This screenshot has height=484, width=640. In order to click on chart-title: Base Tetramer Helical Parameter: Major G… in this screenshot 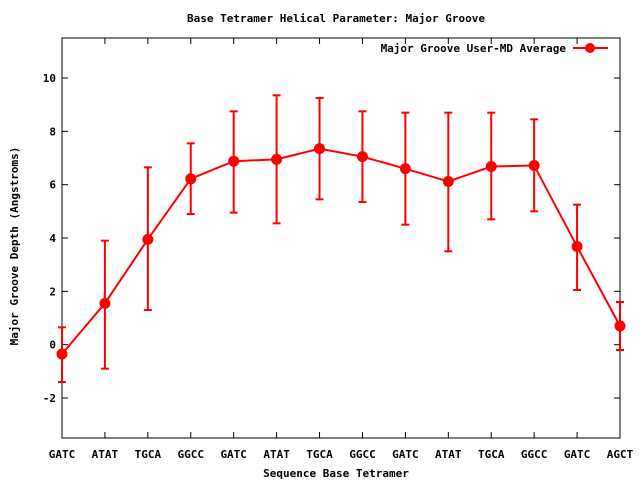, I will do `click(336, 18)`.